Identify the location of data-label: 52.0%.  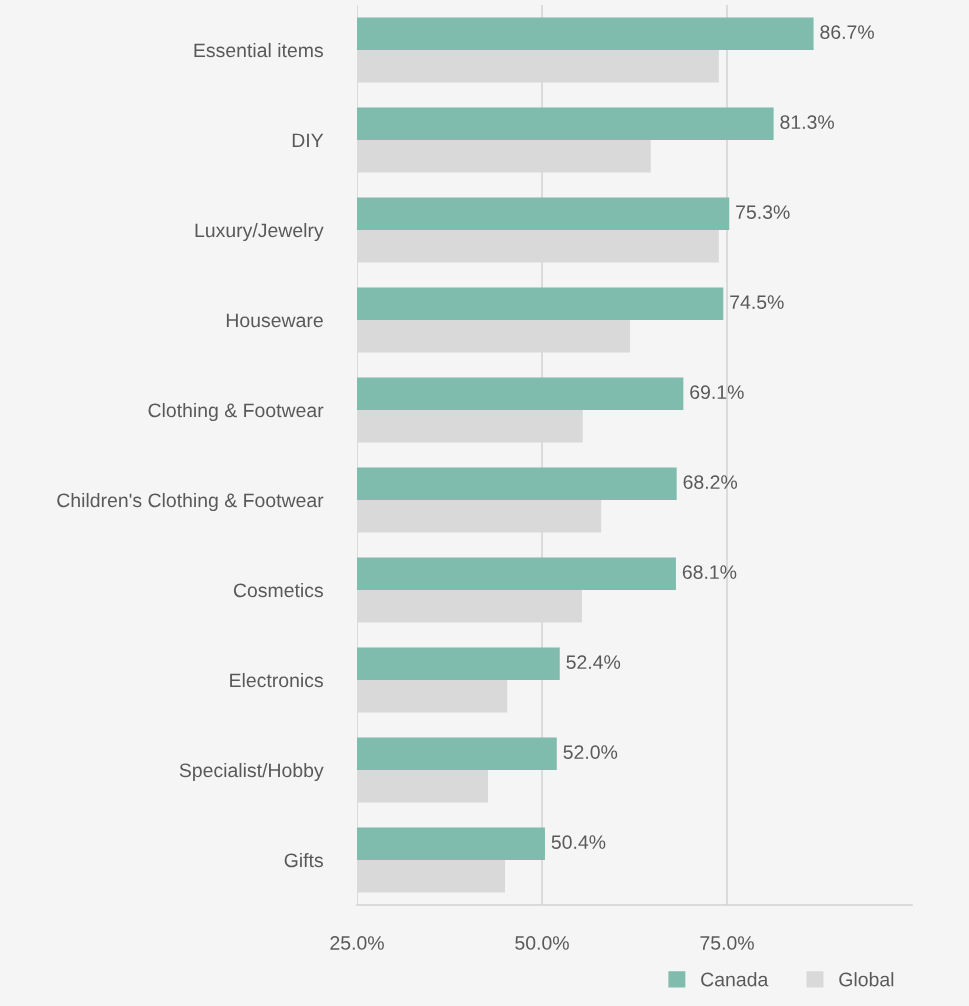
(590, 752).